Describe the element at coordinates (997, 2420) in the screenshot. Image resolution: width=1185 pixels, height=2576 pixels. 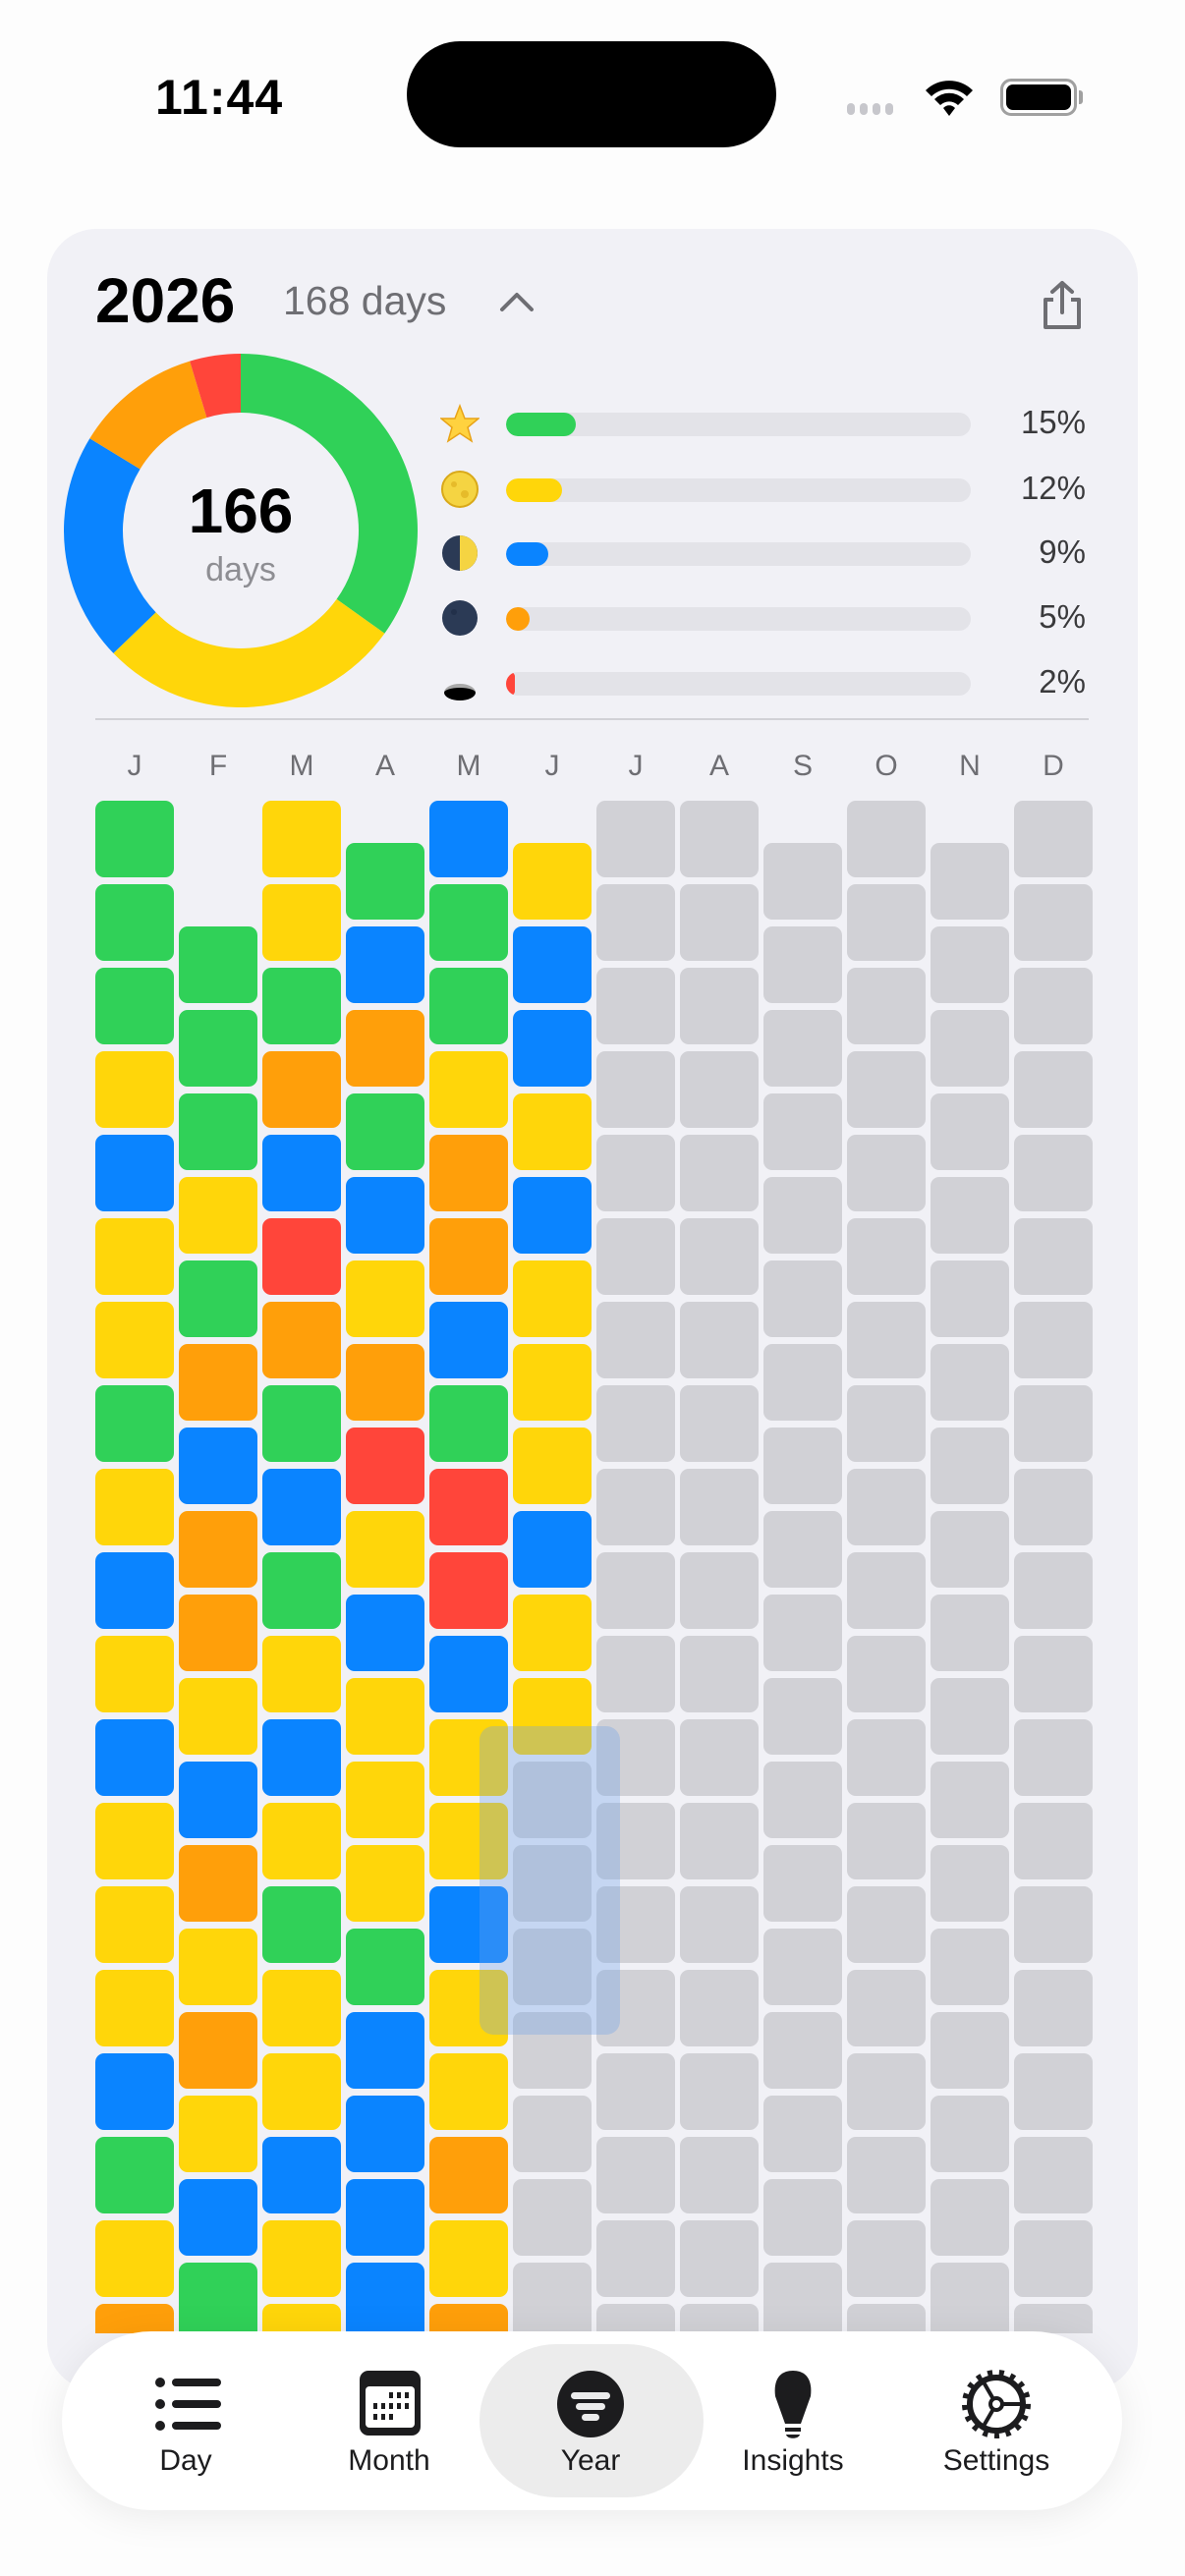
I see `tab-settings: Settings` at that location.